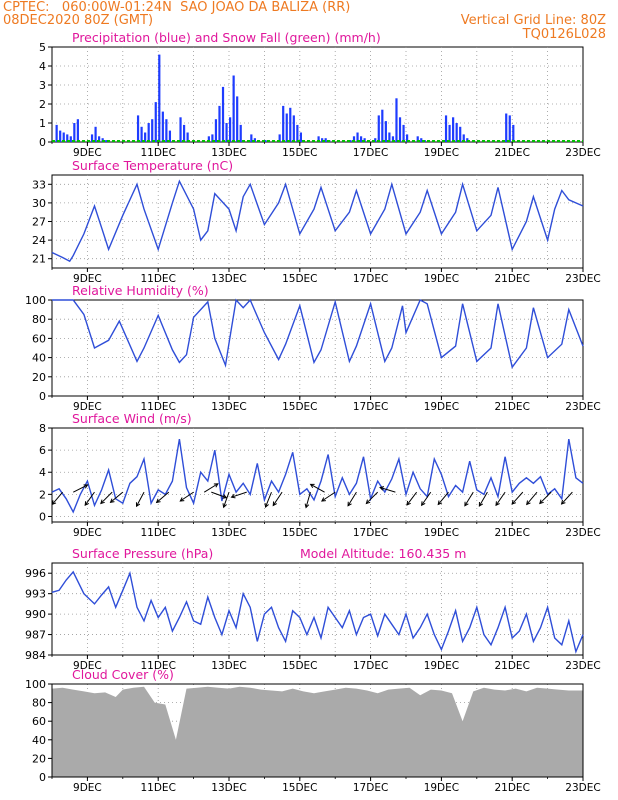  Describe the element at coordinates (42, 450) in the screenshot. I see `y-tick-label: 6` at that location.